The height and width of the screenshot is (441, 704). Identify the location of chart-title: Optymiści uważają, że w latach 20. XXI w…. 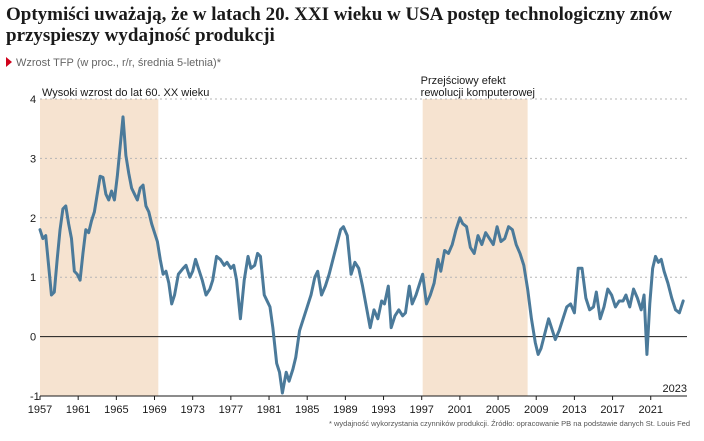
(339, 25).